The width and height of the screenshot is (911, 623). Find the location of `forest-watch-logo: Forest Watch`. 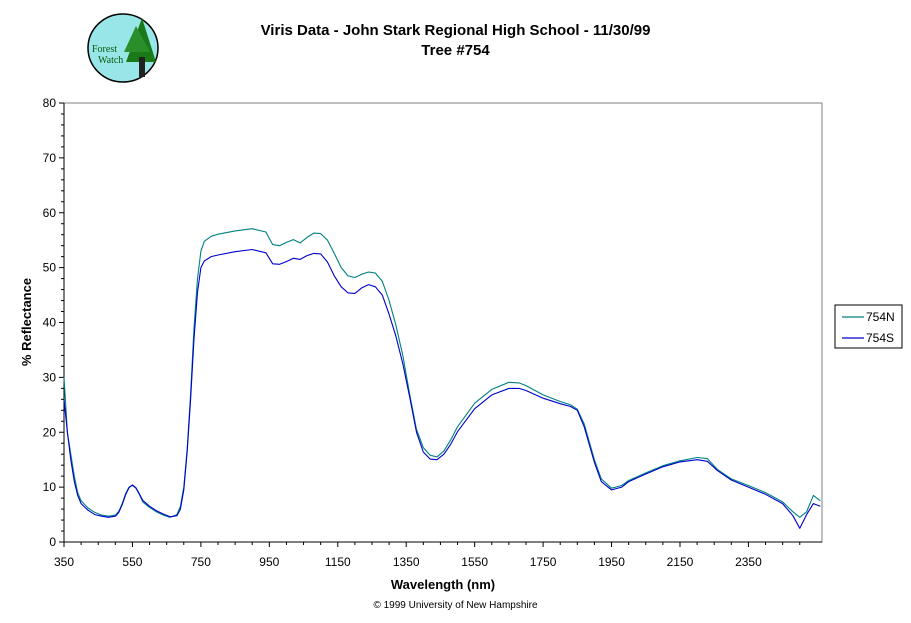

forest-watch-logo: Forest Watch is located at coordinates (123, 48).